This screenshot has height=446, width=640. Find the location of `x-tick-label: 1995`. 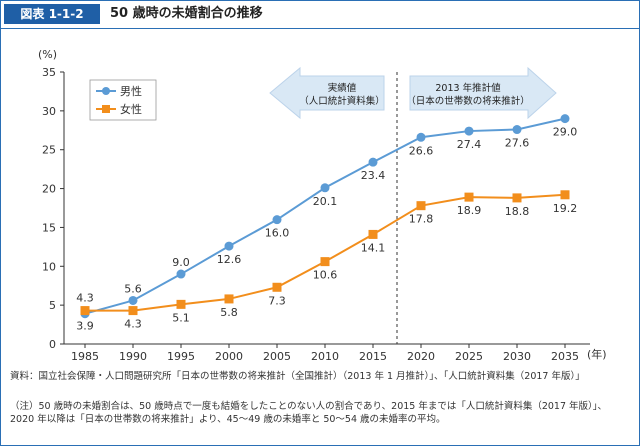

x-tick-label: 1995 is located at coordinates (181, 356).